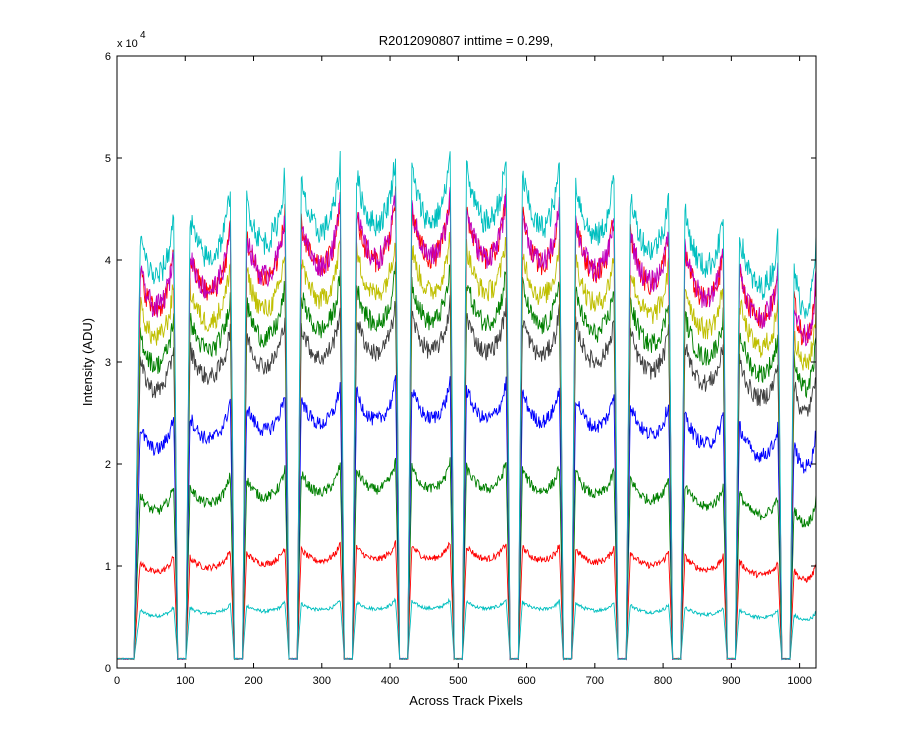  What do you see at coordinates (595, 681) in the screenshot?
I see `x-tick-label: 700` at bounding box center [595, 681].